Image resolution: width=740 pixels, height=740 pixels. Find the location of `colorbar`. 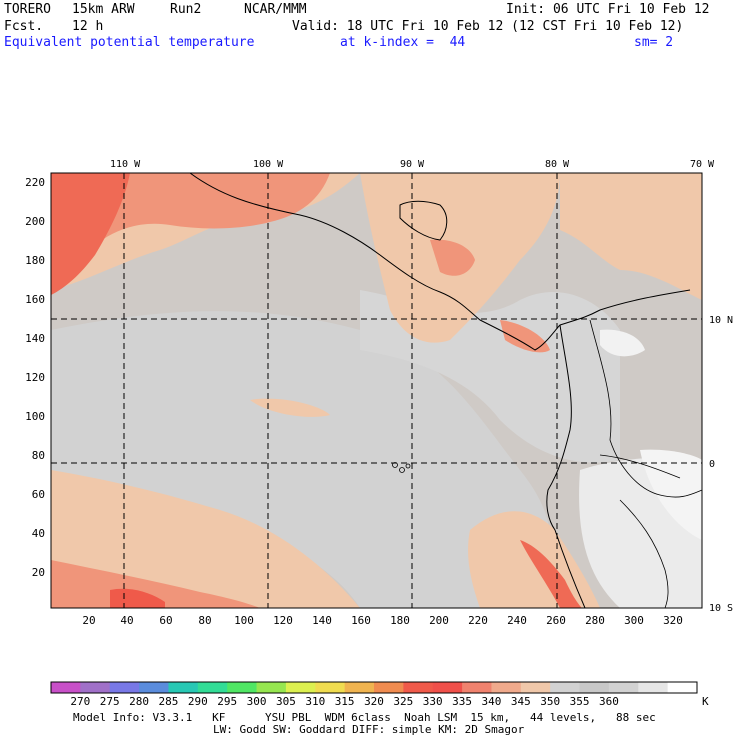

colorbar is located at coordinates (374, 687).